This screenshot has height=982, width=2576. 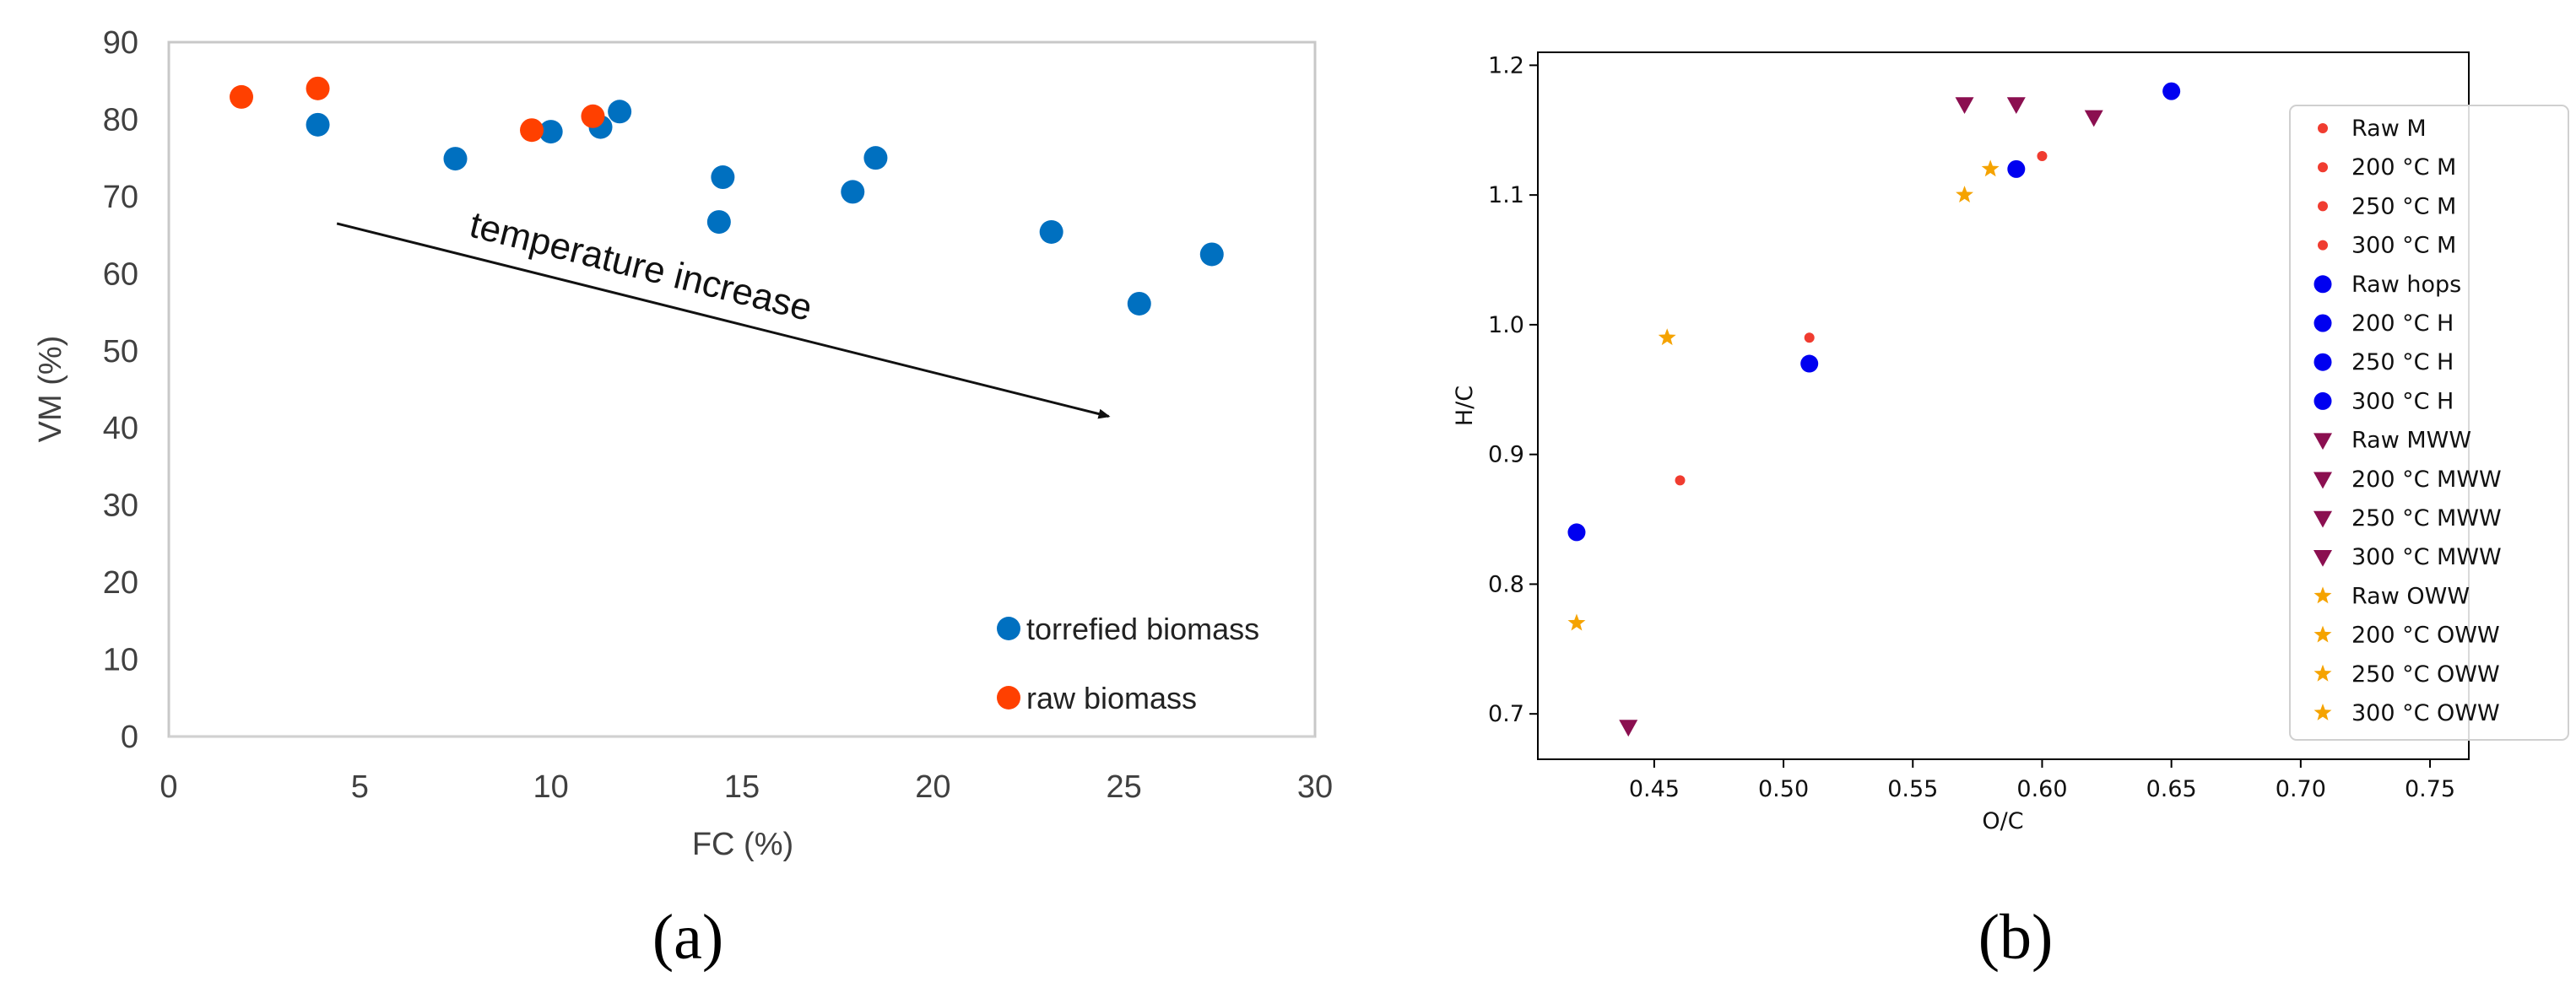 What do you see at coordinates (2402, 323) in the screenshot?
I see `legend-label-200-c-h: 200 °C H` at bounding box center [2402, 323].